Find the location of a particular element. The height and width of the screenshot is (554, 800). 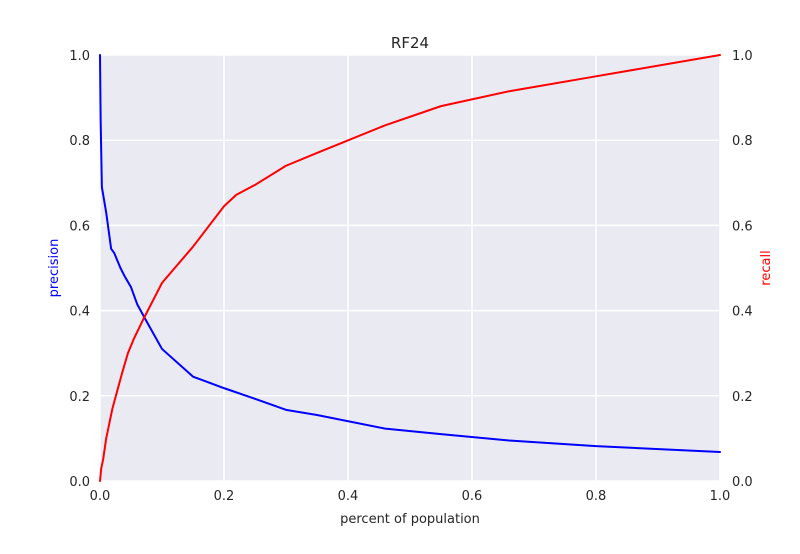

x-tick-label: 0.4 is located at coordinates (348, 496).